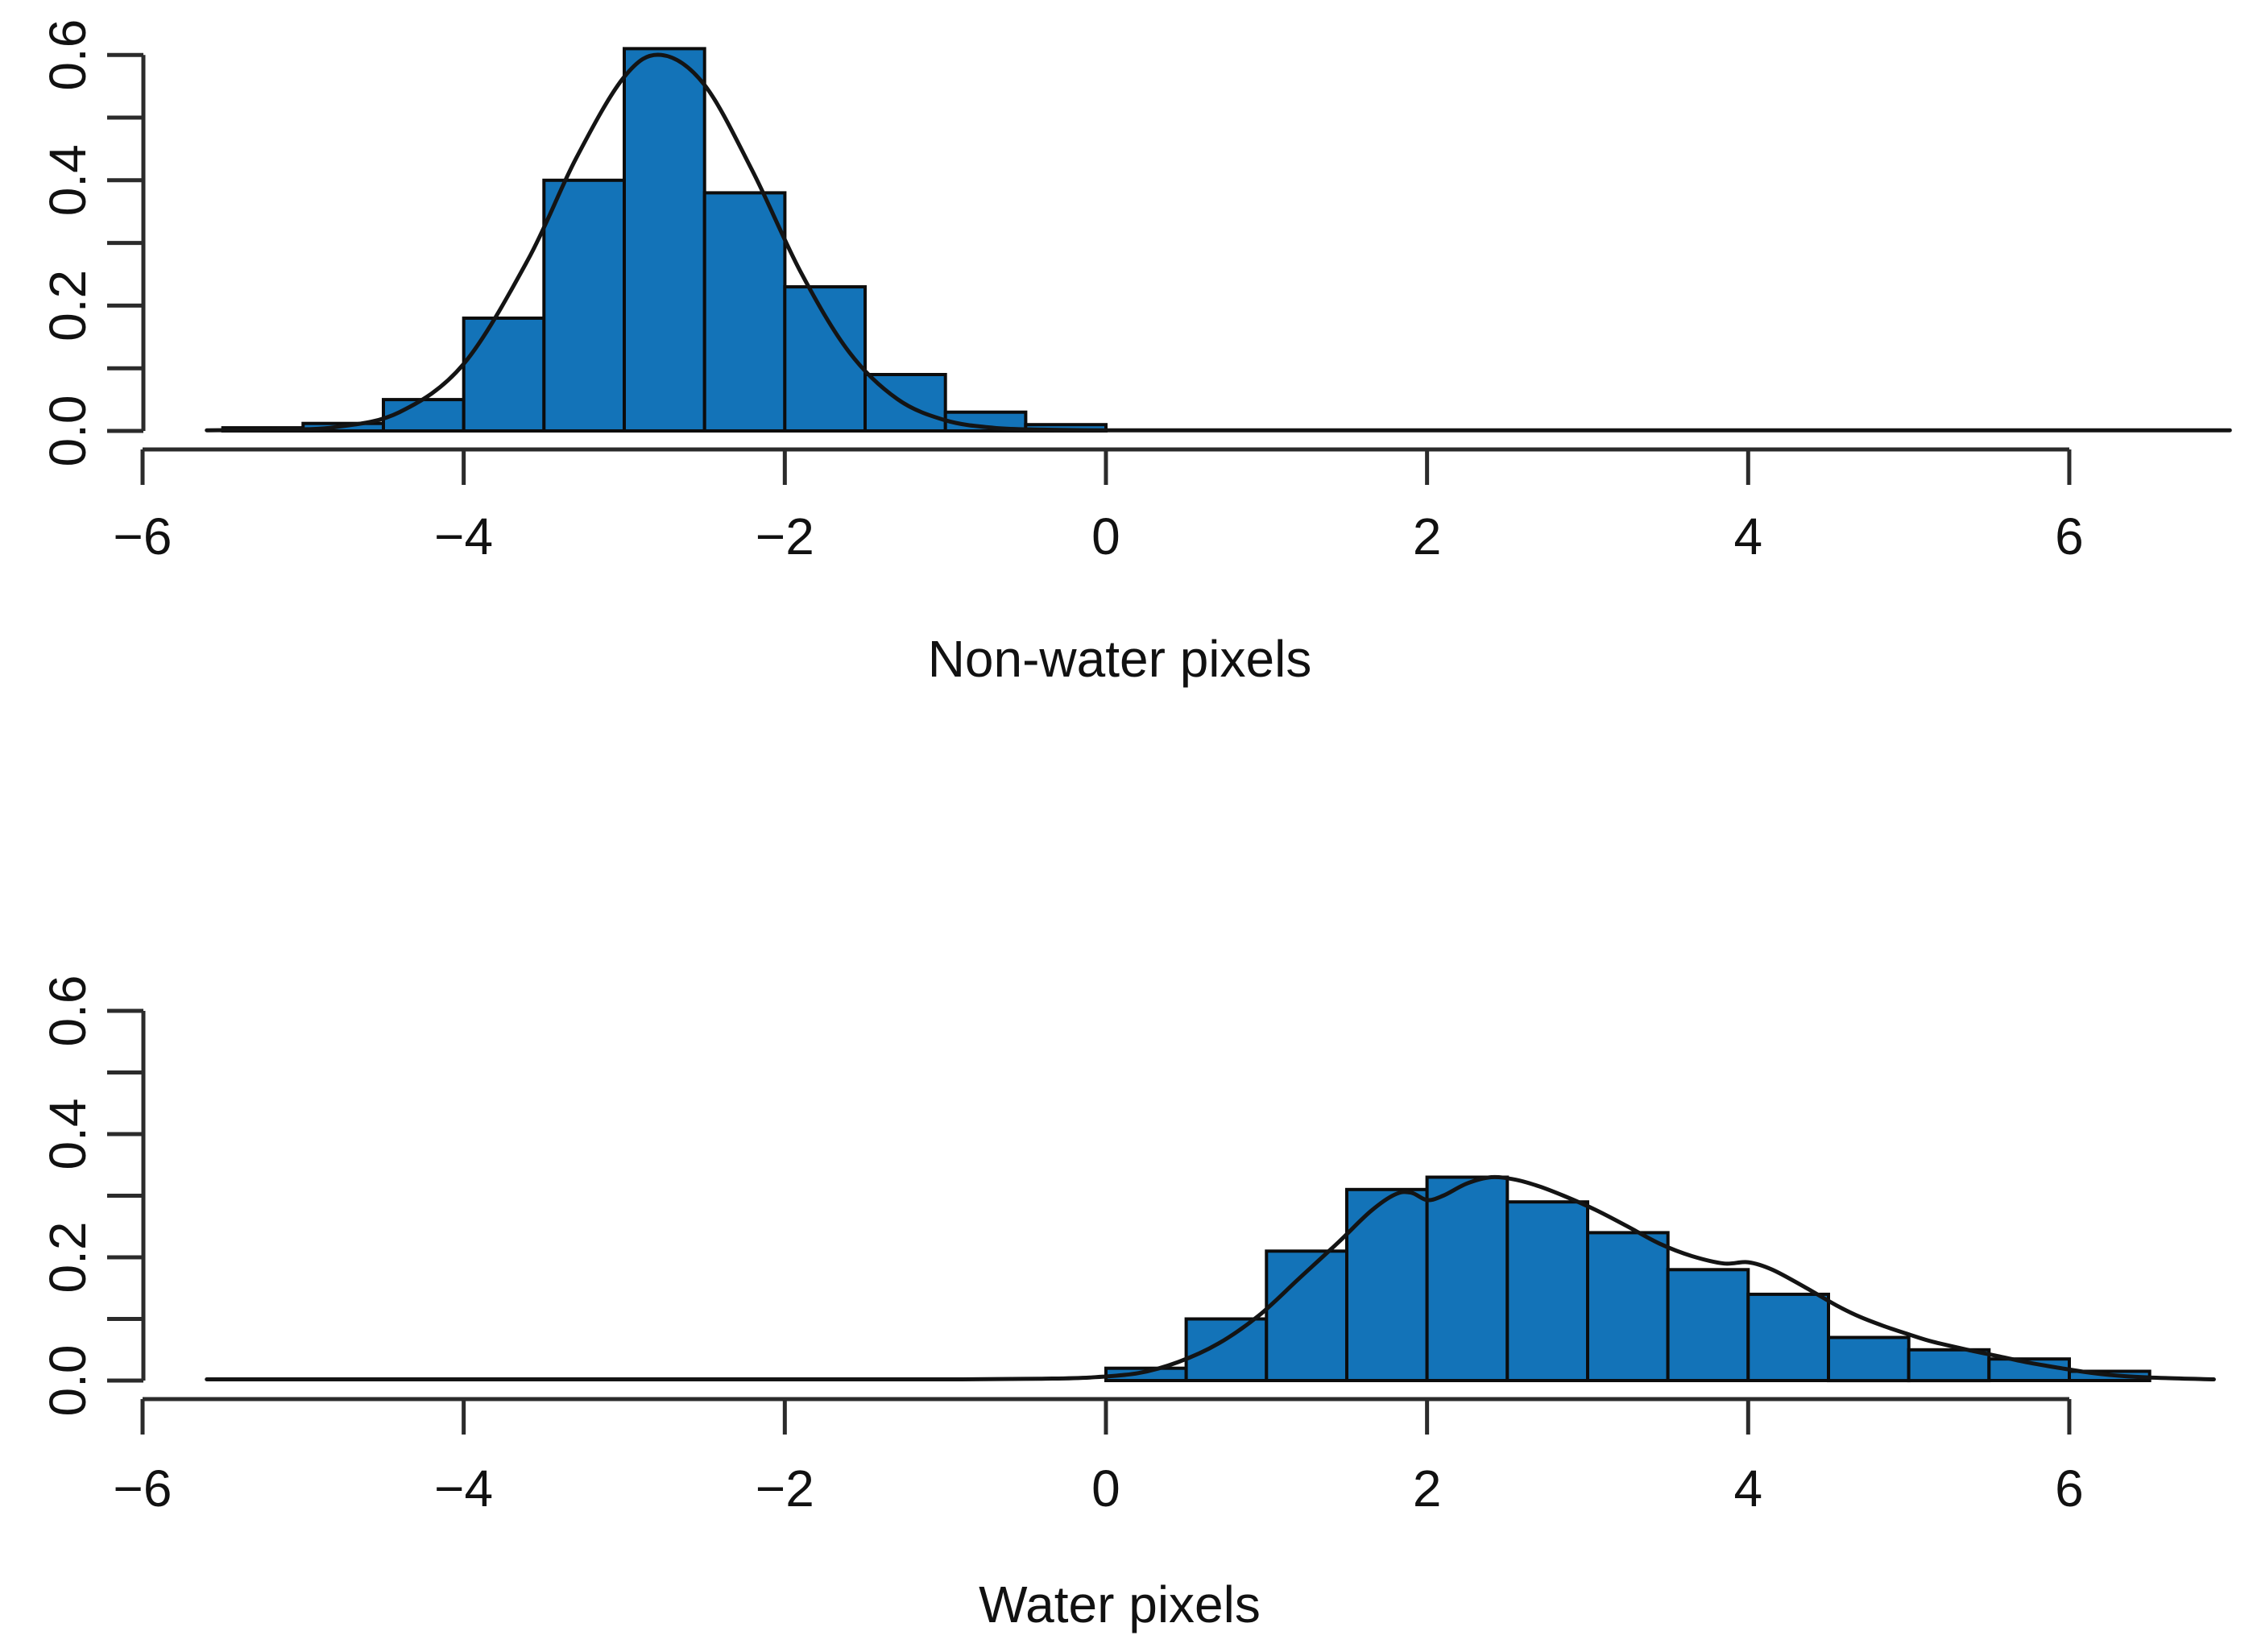  Describe the element at coordinates (1120, 1604) in the screenshot. I see `water-axis-title: Water pixels` at that location.